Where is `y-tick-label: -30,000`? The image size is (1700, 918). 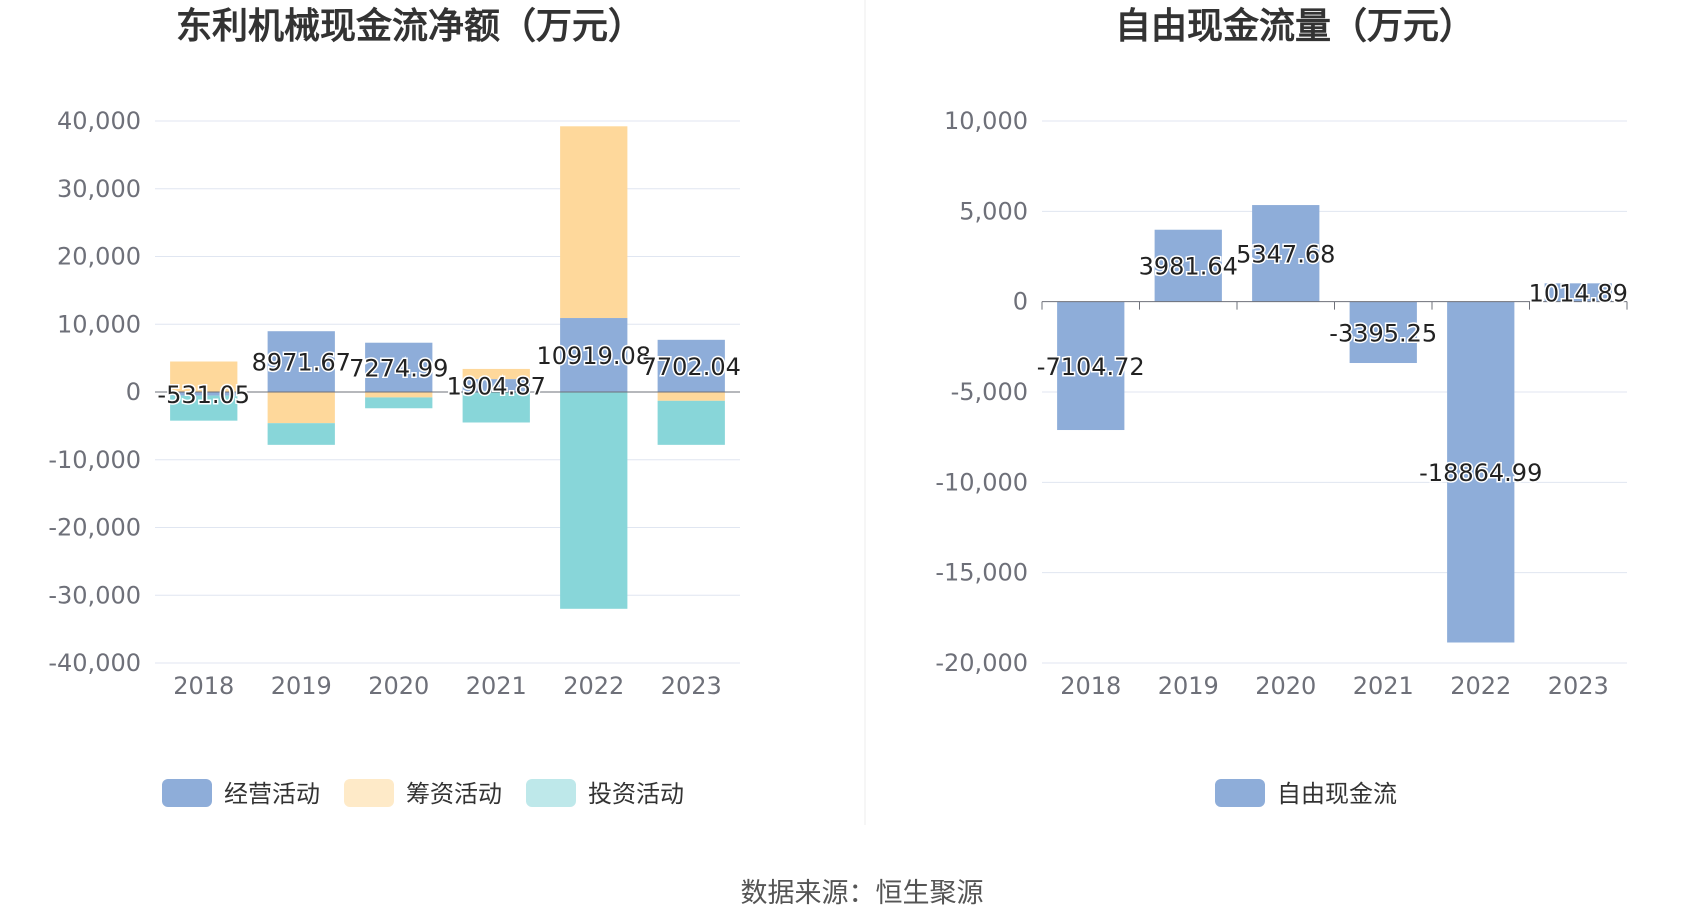 y-tick-label: -30,000 is located at coordinates (94, 595).